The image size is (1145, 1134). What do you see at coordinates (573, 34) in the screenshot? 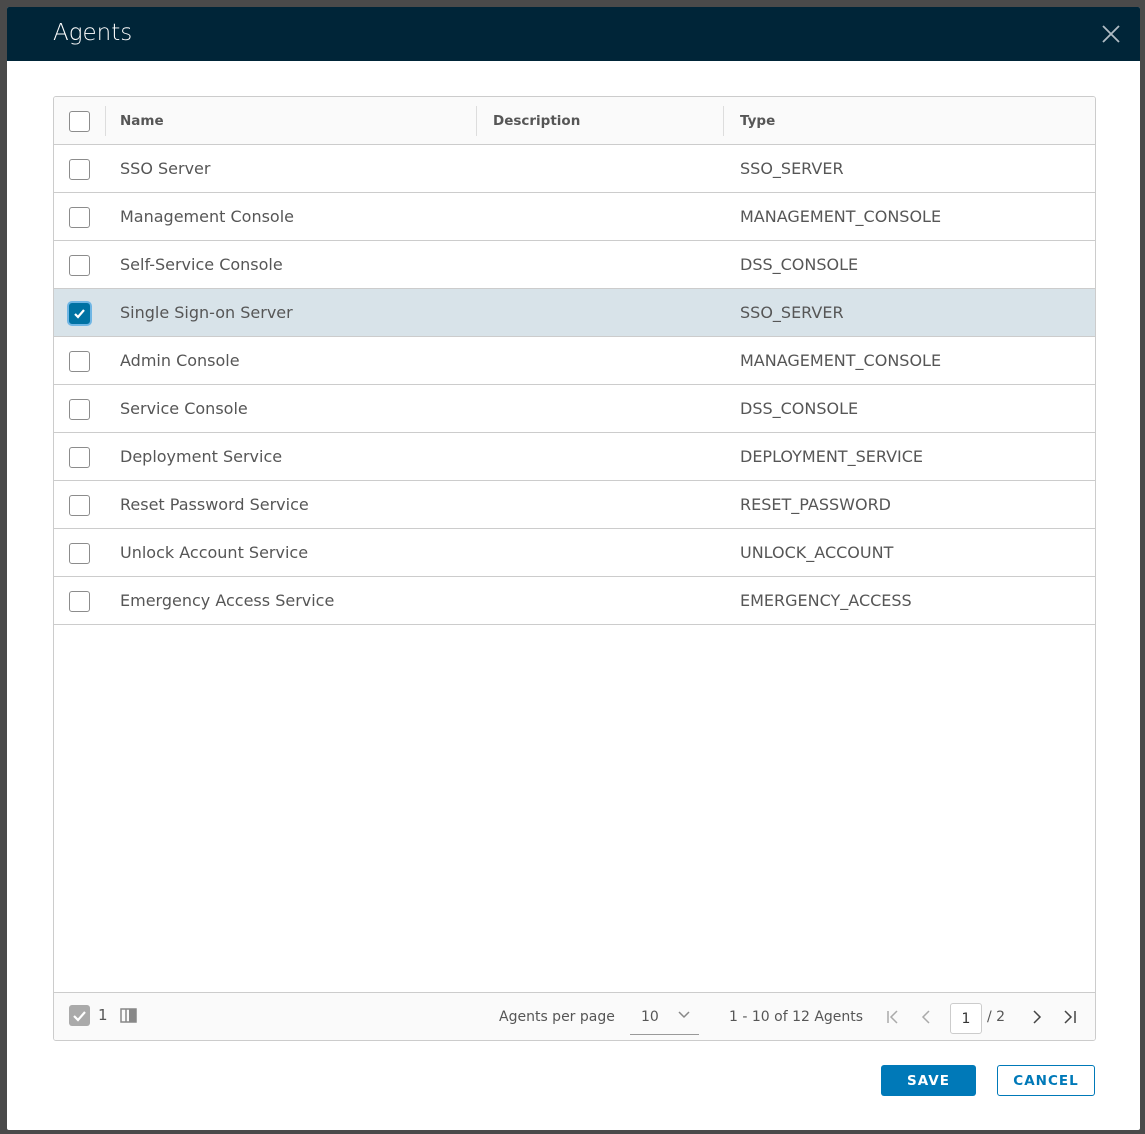
I see `dialog-header: Agents` at bounding box center [573, 34].